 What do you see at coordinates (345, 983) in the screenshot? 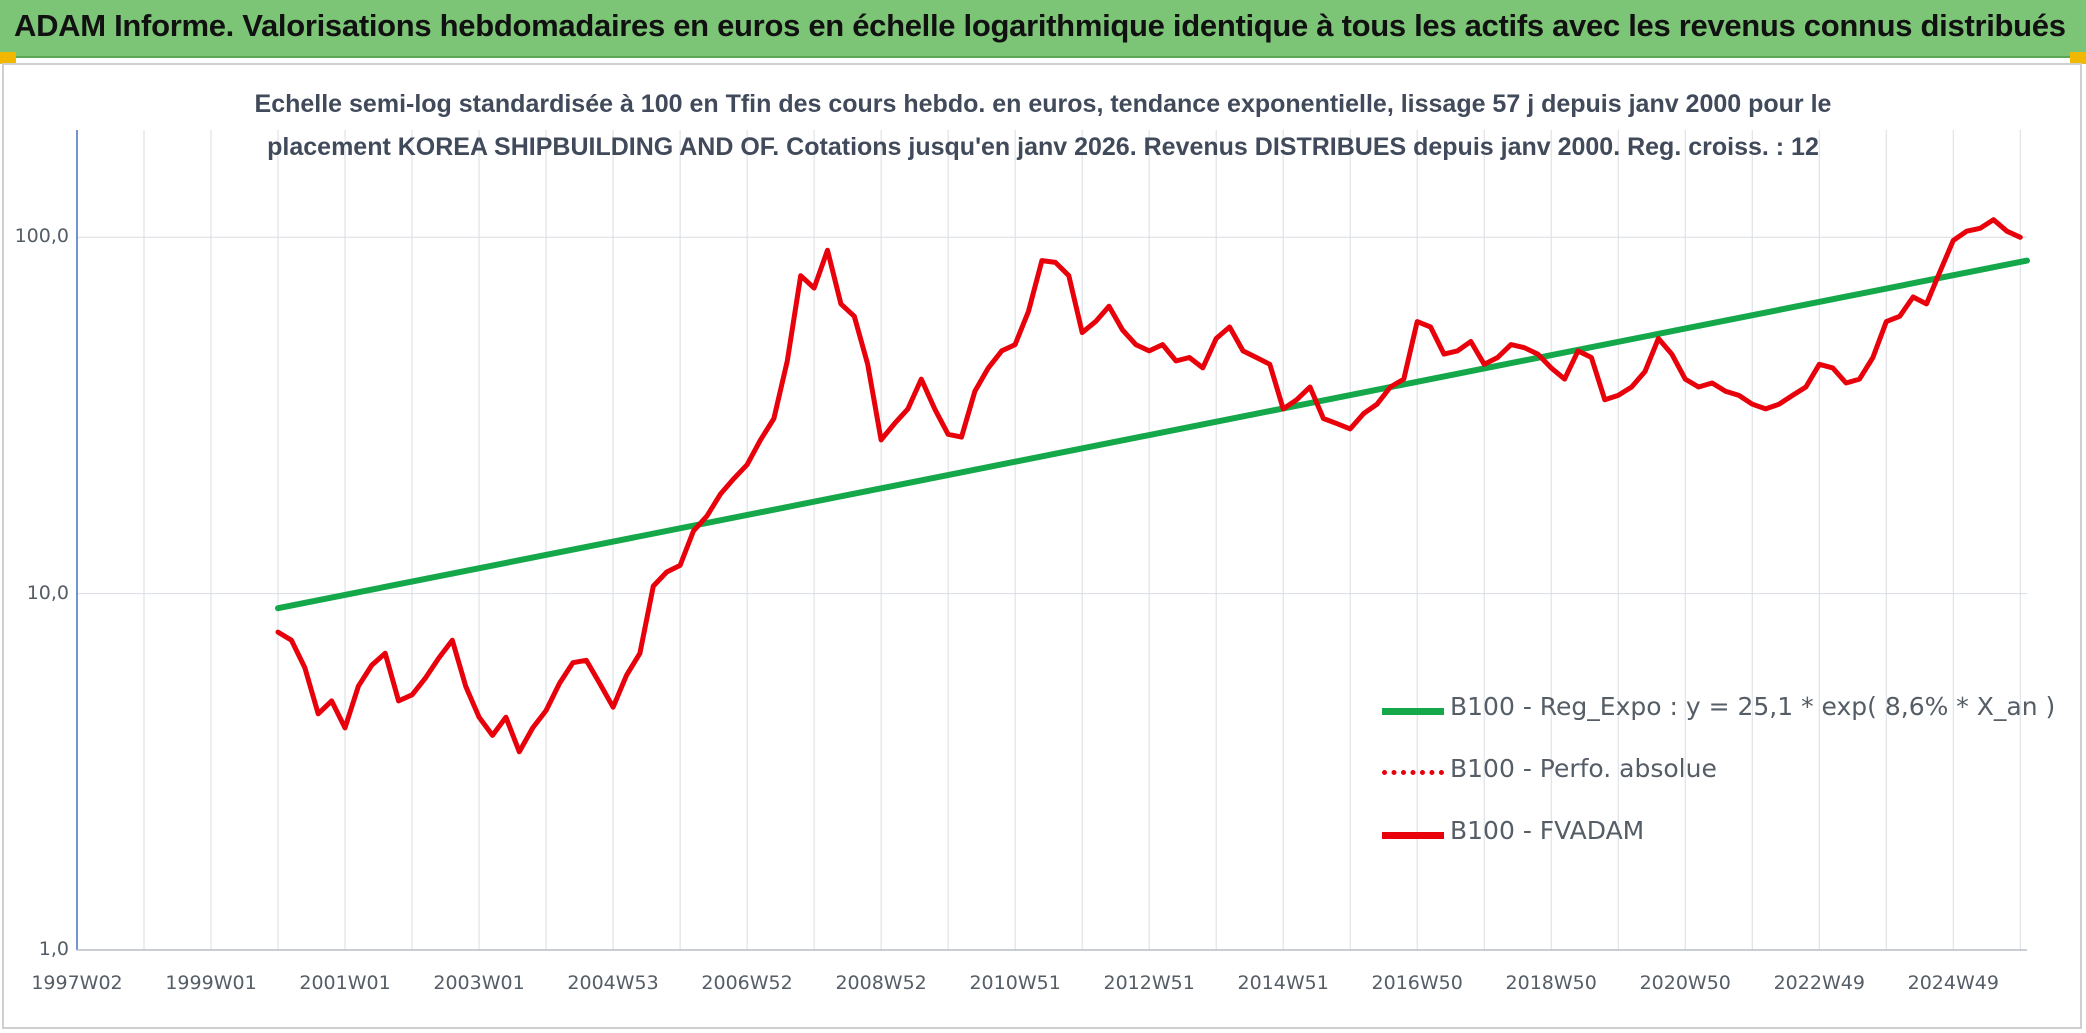
I see `x-tick-label: 2001W01` at bounding box center [345, 983].